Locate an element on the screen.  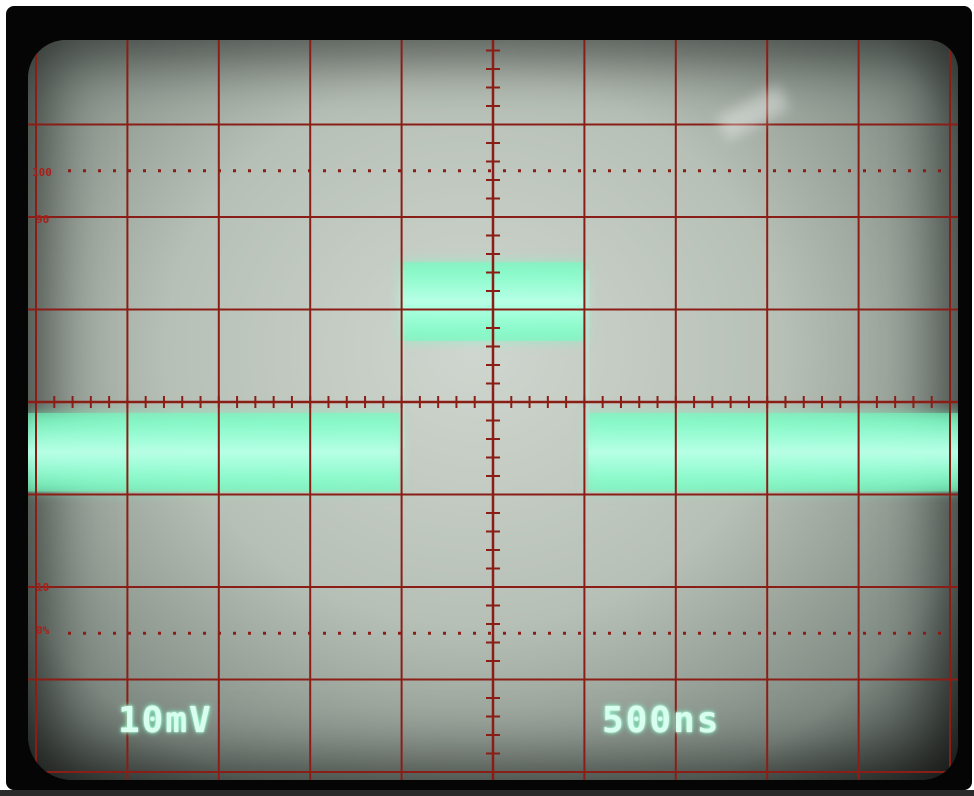
scale-label-10: 10 is located at coordinates (43, 587).